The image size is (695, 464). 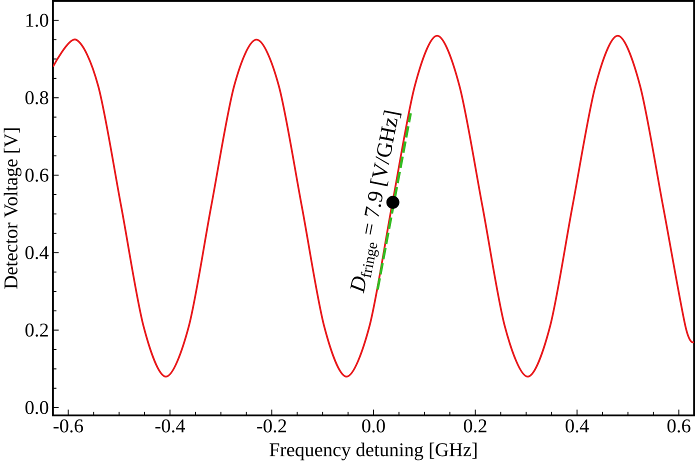 What do you see at coordinates (36, 330) in the screenshot?
I see `y-tick-label: 0.2` at bounding box center [36, 330].